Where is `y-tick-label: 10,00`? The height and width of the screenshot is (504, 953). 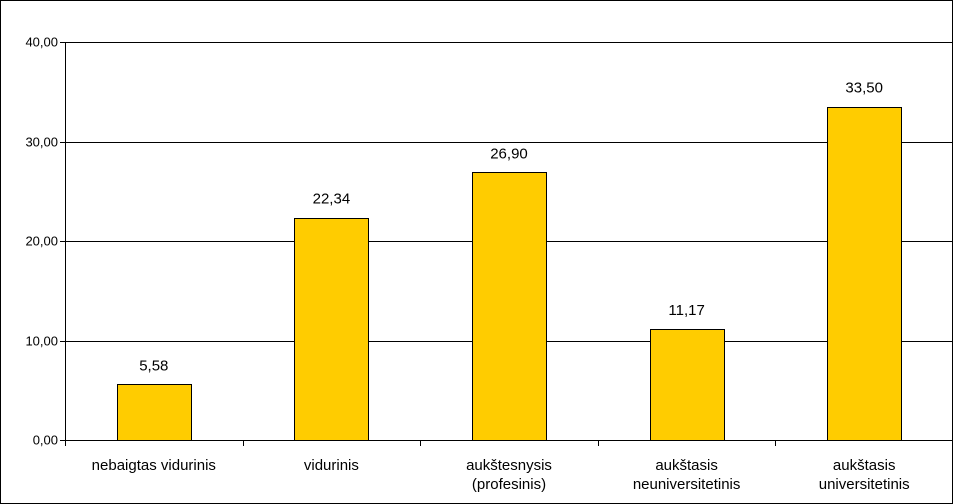
y-tick-label: 10,00 is located at coordinates (41, 341).